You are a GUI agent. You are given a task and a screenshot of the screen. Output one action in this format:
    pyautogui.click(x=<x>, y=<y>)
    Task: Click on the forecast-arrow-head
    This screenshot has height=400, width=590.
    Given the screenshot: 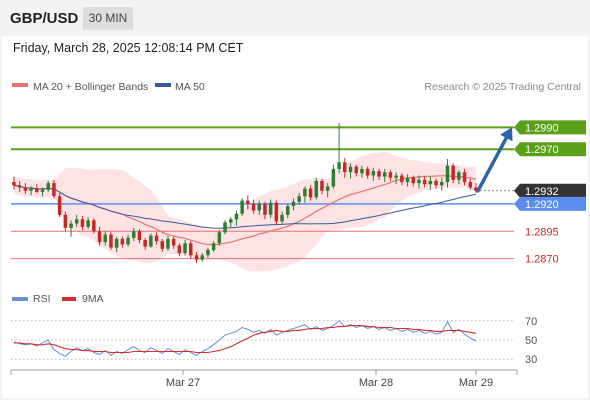 What is the action you would take?
    pyautogui.click(x=506, y=134)
    